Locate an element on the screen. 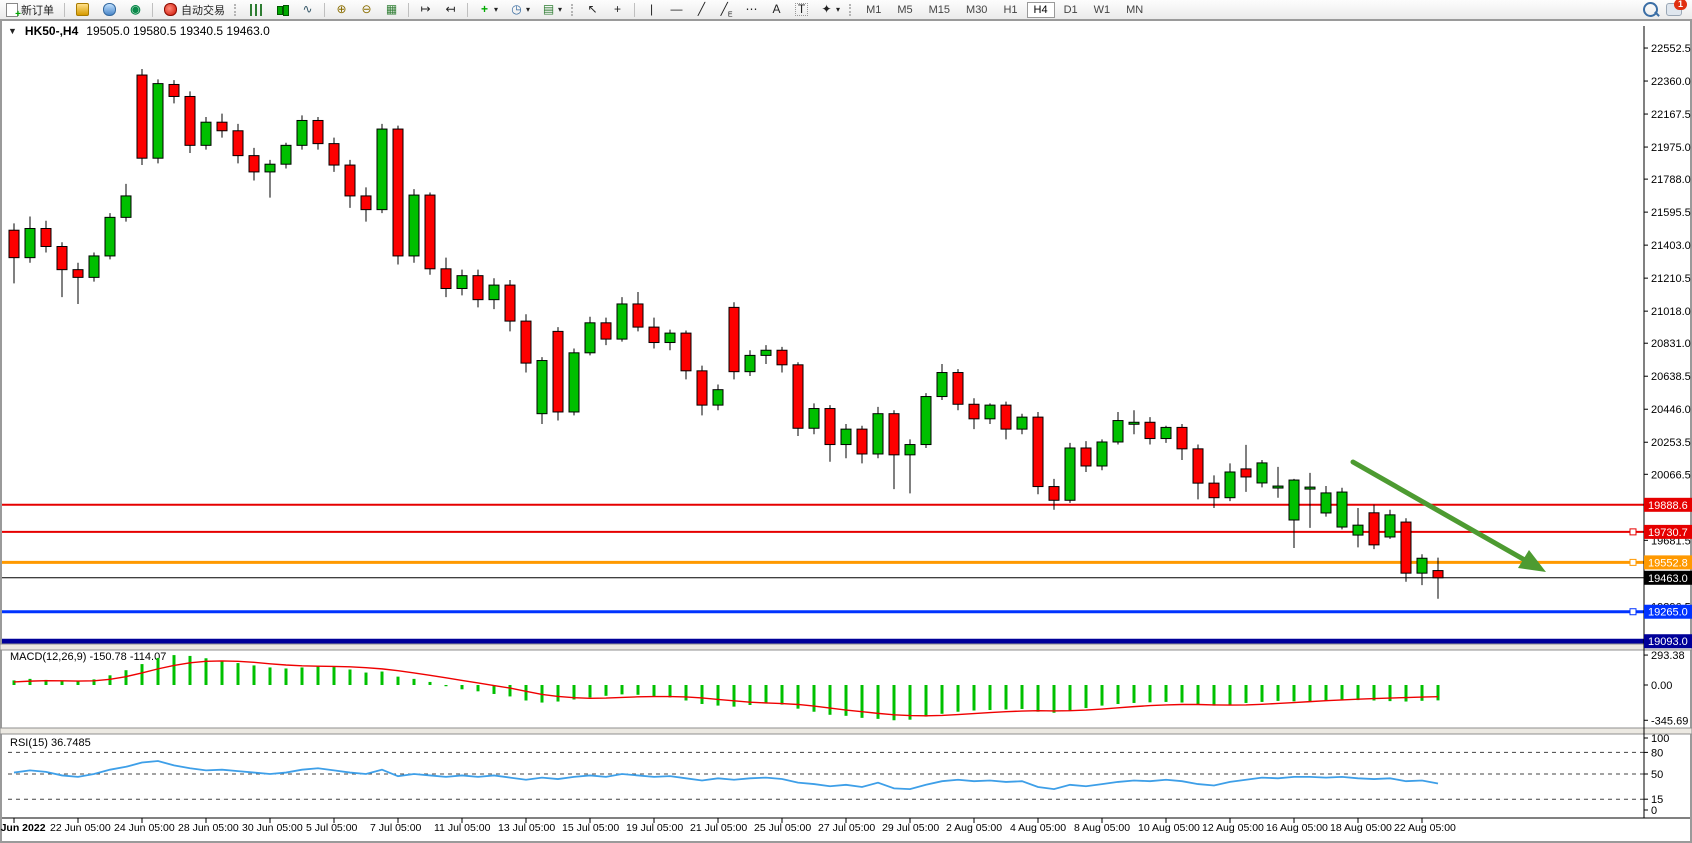 This screenshot has height=843, width=1692. chart-shift-icon: ↤ is located at coordinates (450, 9).